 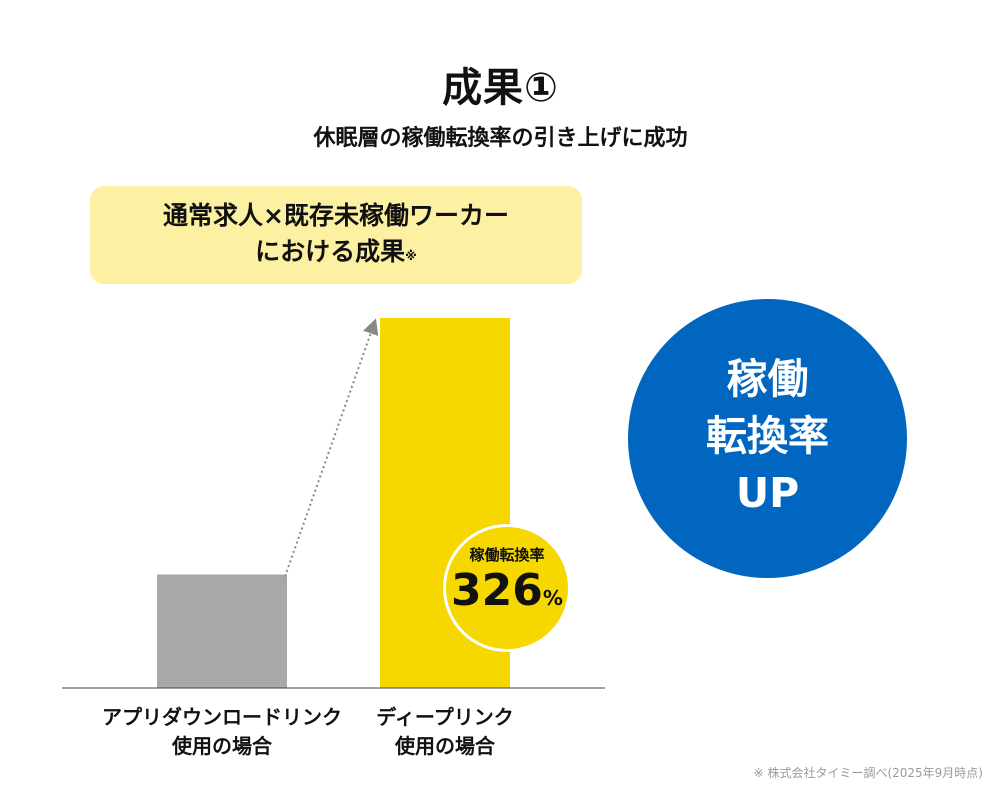 I want to click on conversion-up-line2: 転換率, so click(x=767, y=436).